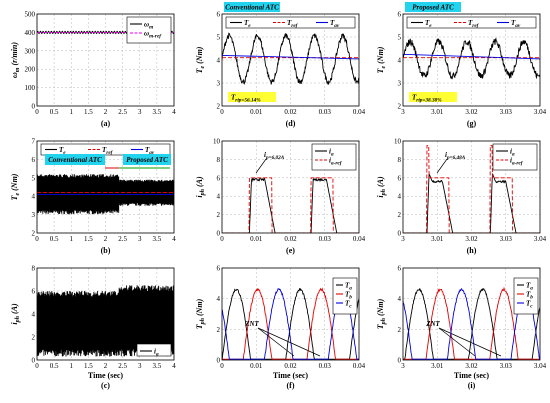 Image resolution: width=550 pixels, height=403 pixels. I want to click on ripple-label: Trip=56.14%, so click(246, 99).